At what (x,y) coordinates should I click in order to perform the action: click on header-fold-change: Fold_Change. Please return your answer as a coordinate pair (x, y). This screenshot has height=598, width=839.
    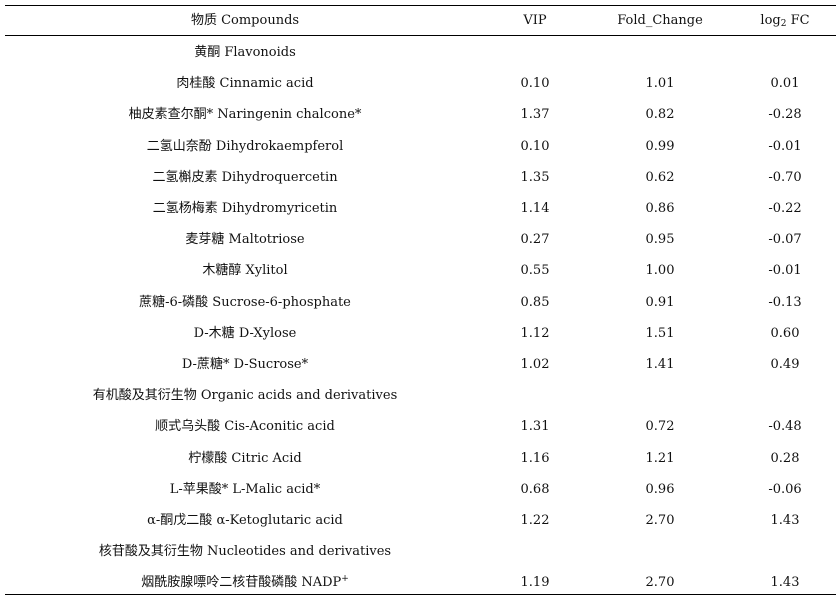
    Looking at the image, I should click on (660, 20).